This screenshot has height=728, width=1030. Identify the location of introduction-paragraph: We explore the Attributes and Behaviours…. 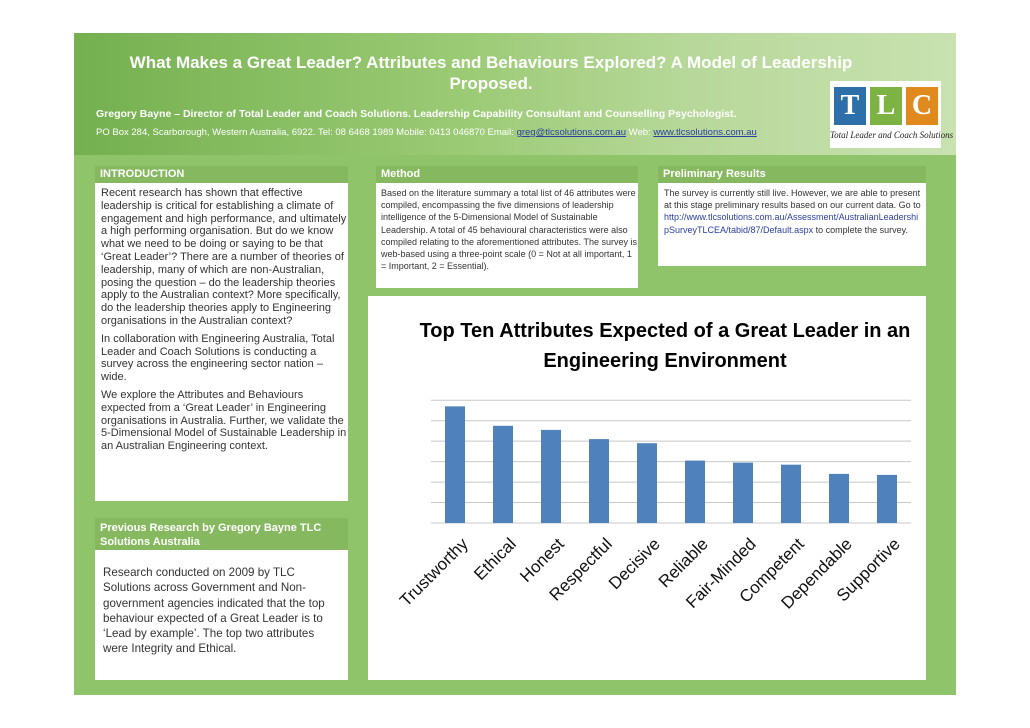
(224, 420).